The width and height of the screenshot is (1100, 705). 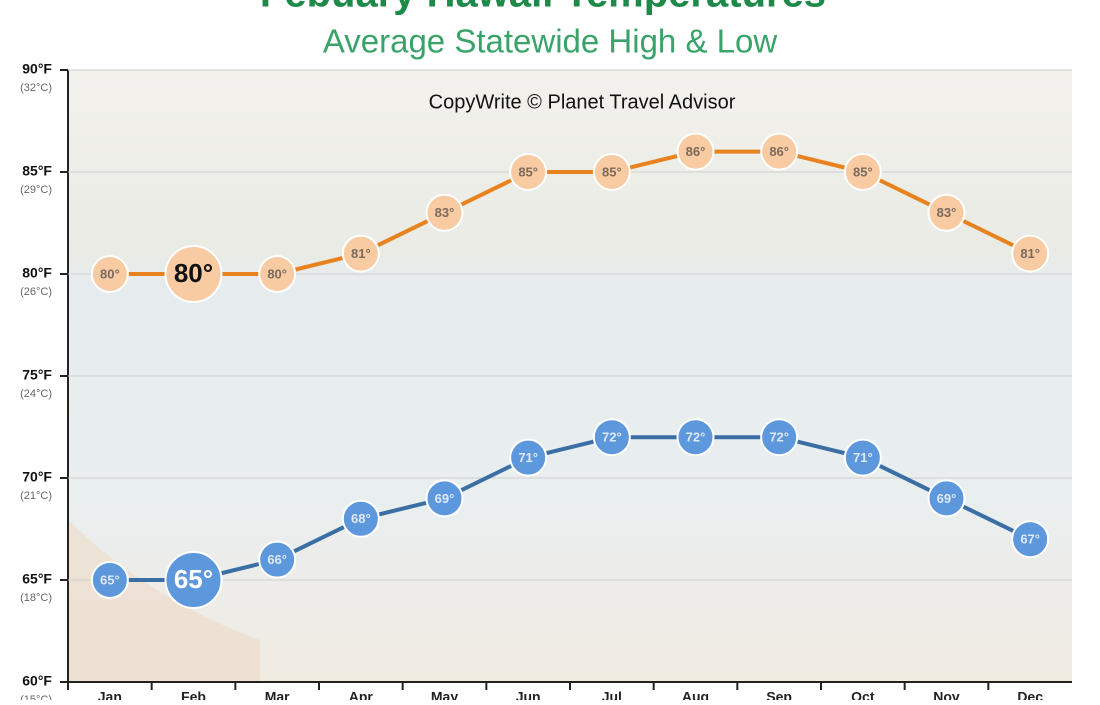 What do you see at coordinates (36, 697) in the screenshot?
I see `y-tick-sublabel: (15°C)` at bounding box center [36, 697].